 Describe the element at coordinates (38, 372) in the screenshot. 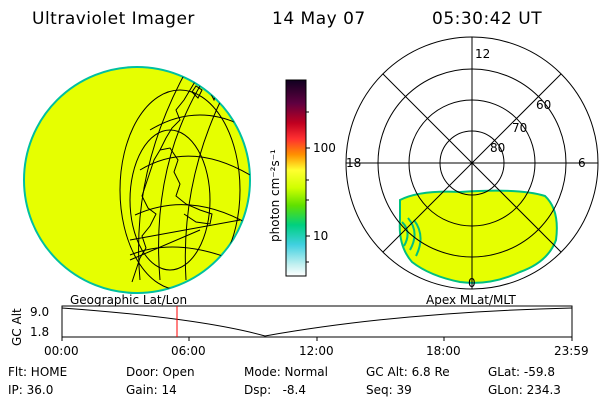

I see `flight-mode: Flt: HOME` at that location.